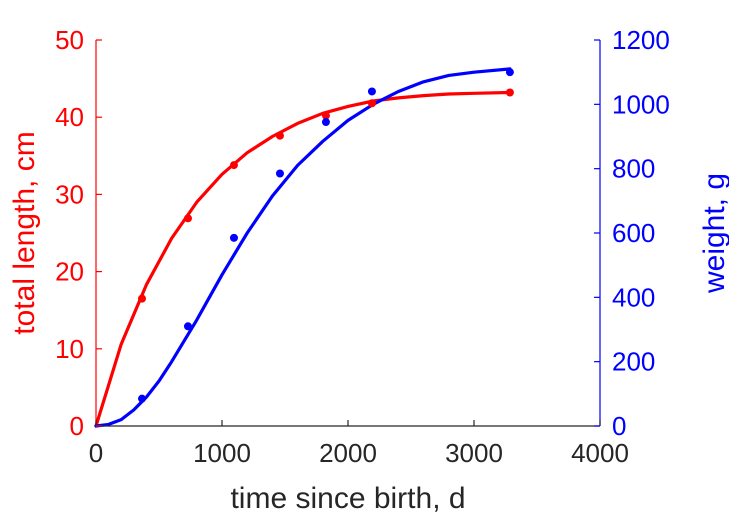  I want to click on right-y-tick-label: 400, so click(633, 297).